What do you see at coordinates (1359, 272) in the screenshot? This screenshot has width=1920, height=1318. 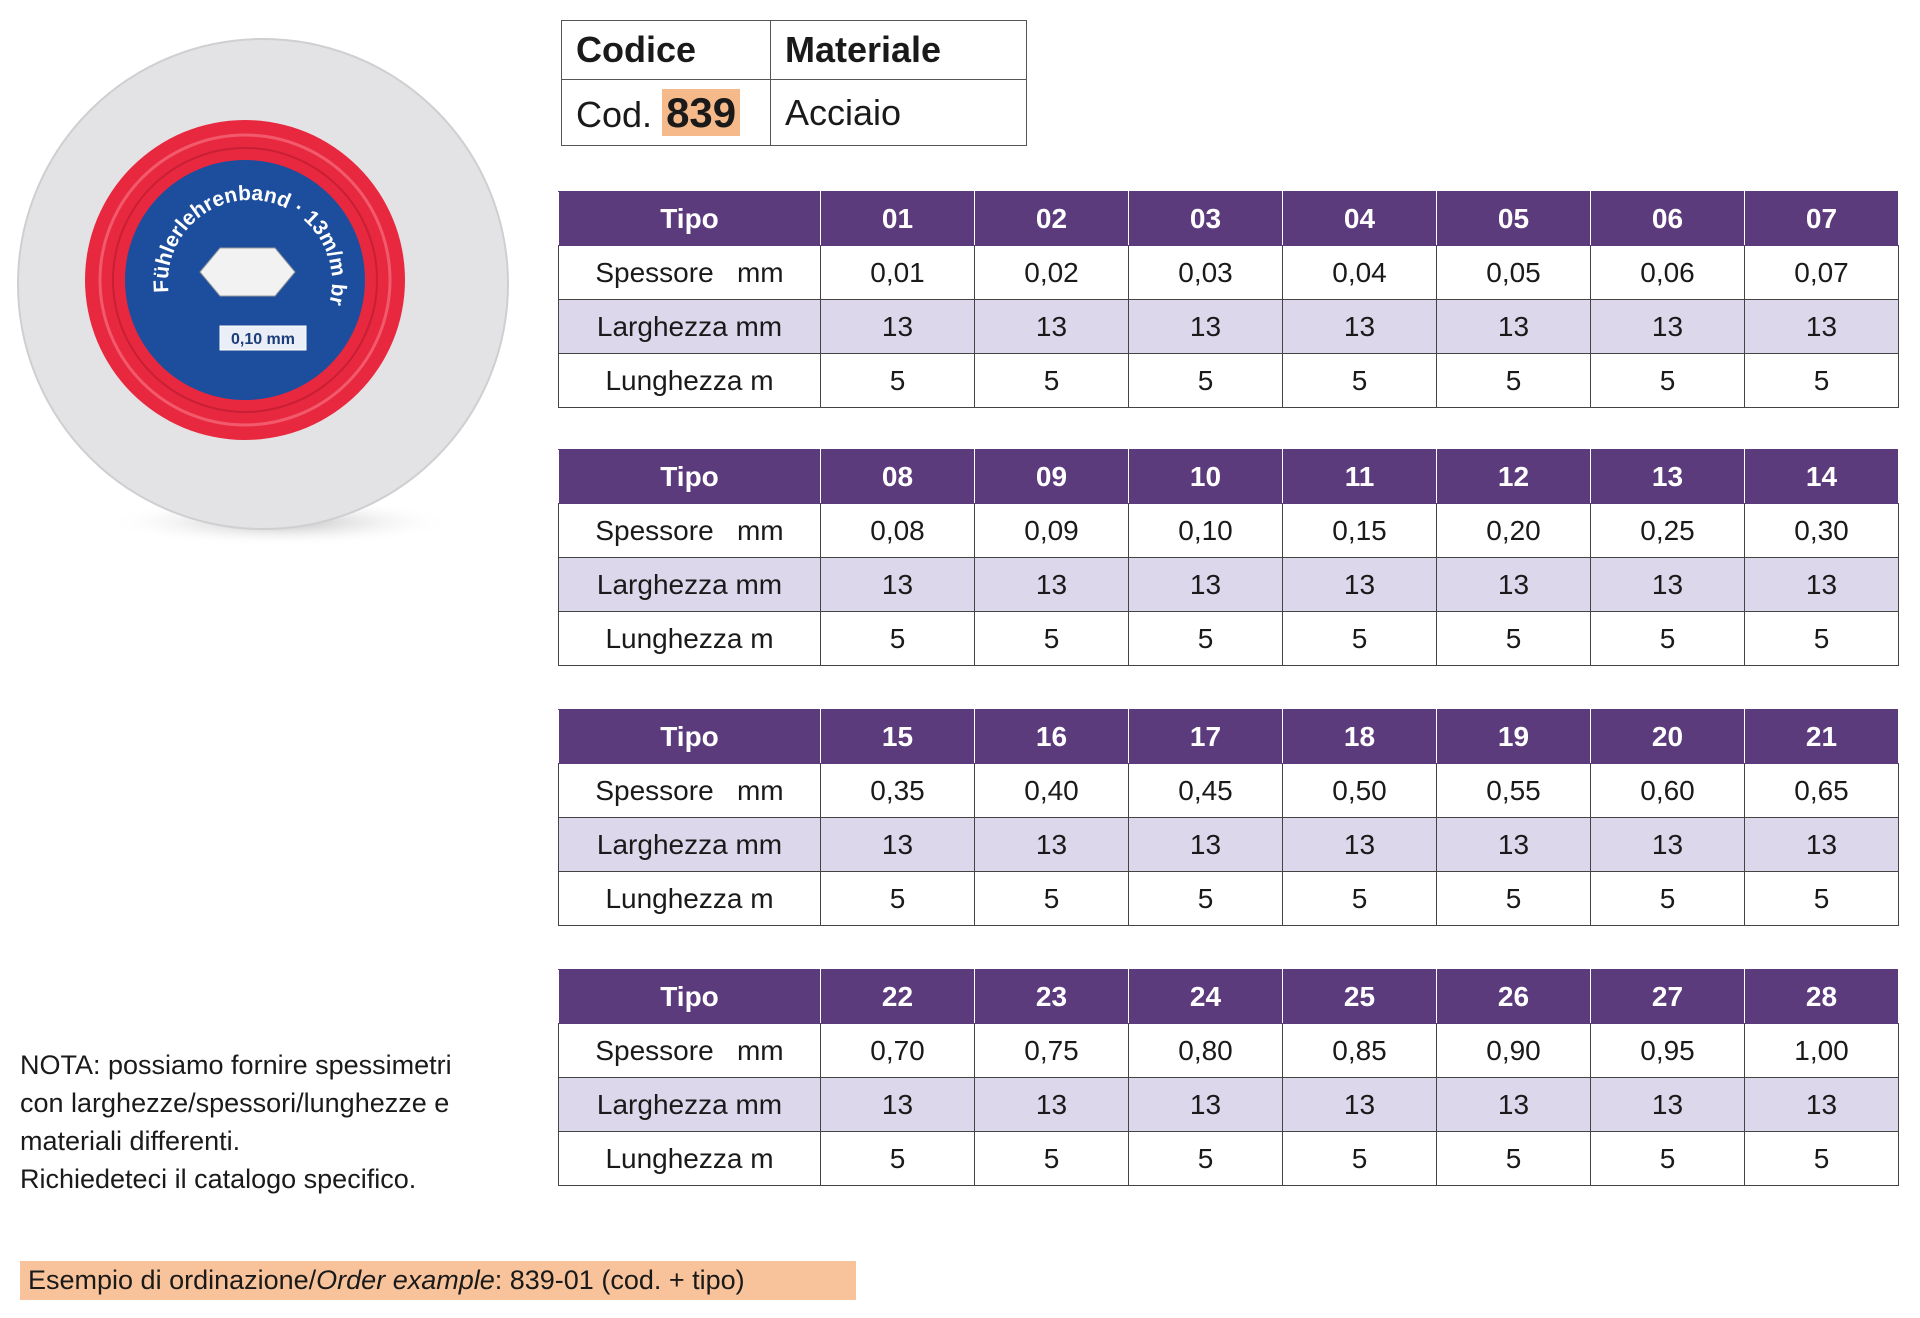 I see `cell: 0,04` at bounding box center [1359, 272].